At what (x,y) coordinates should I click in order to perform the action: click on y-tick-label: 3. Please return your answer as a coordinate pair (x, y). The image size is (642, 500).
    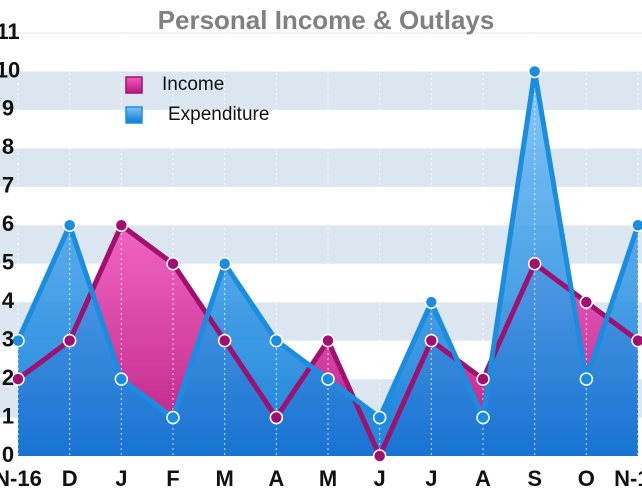
    Looking at the image, I should click on (8, 338).